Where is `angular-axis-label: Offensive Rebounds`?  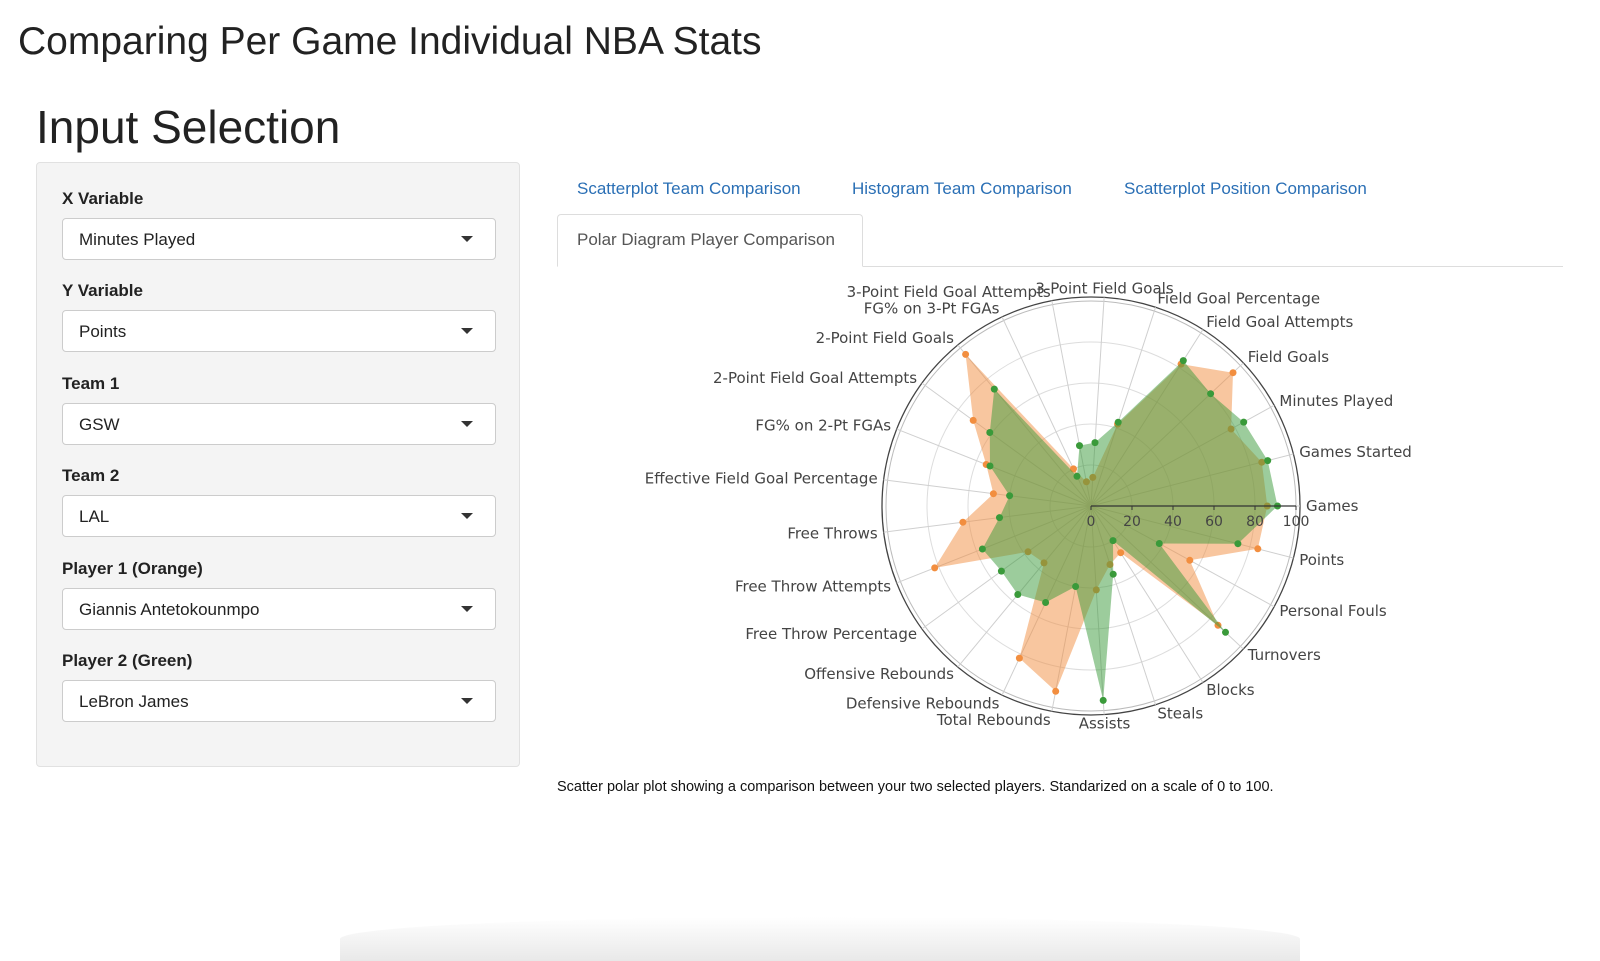
angular-axis-label: Offensive Rebounds is located at coordinates (879, 674).